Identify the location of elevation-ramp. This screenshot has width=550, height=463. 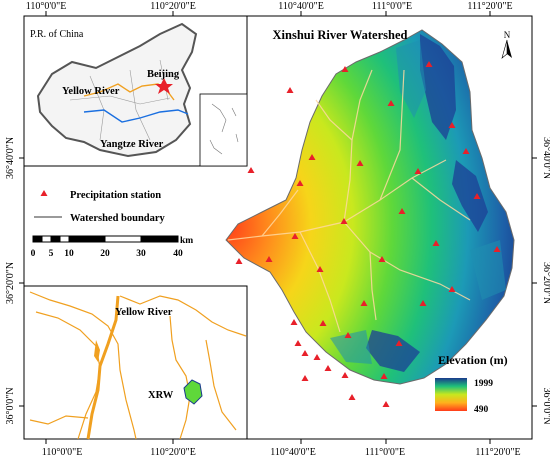
(451, 394).